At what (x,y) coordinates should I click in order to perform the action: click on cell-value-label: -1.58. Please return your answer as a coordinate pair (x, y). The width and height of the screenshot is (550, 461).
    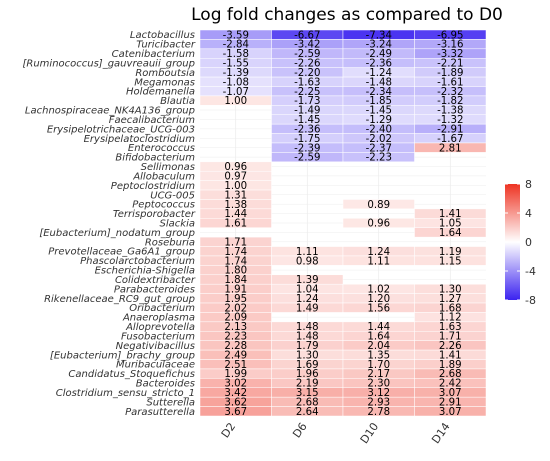
    Looking at the image, I should click on (236, 54).